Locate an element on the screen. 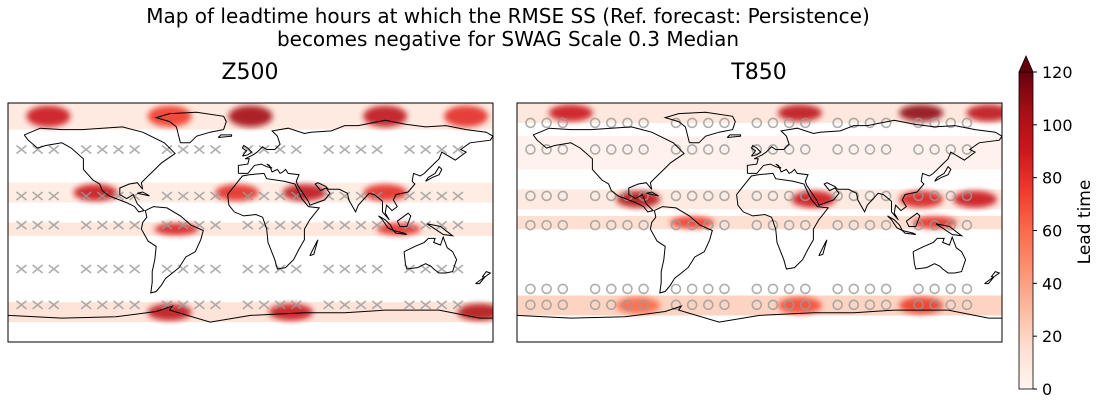 Image resolution: width=1102 pixels, height=407 pixels. colorbar-tick-label: 0 is located at coordinates (1047, 389).